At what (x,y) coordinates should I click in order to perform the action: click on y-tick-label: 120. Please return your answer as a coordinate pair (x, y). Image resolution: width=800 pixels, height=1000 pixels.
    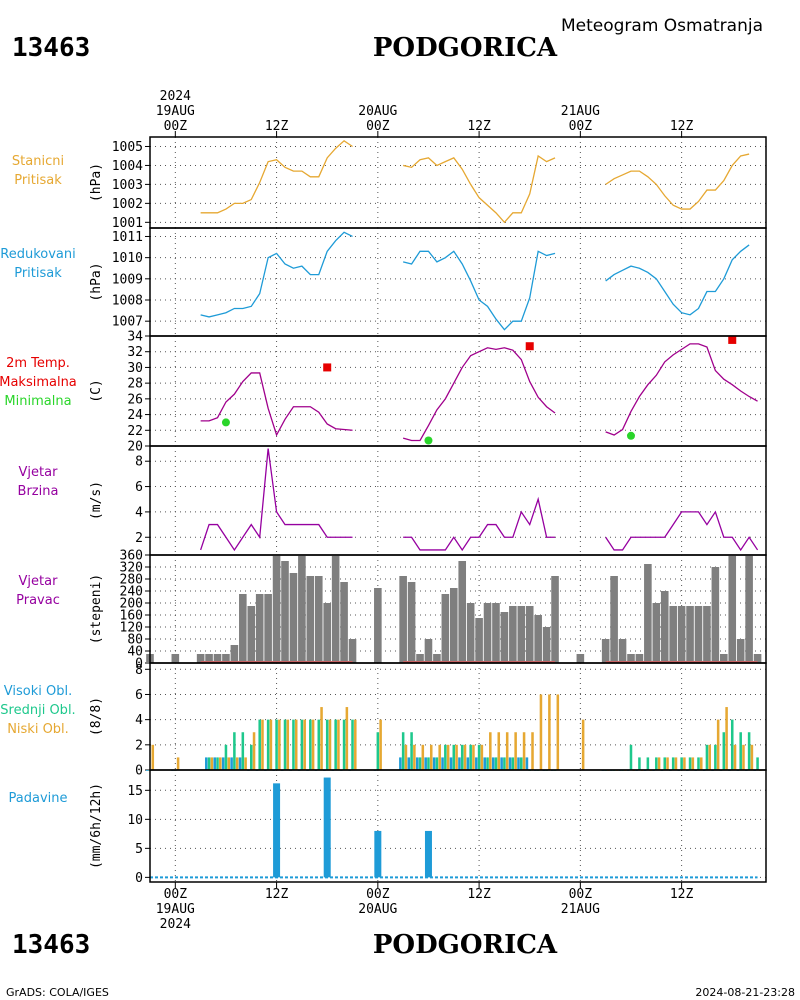
    Looking at the image, I should click on (131, 628).